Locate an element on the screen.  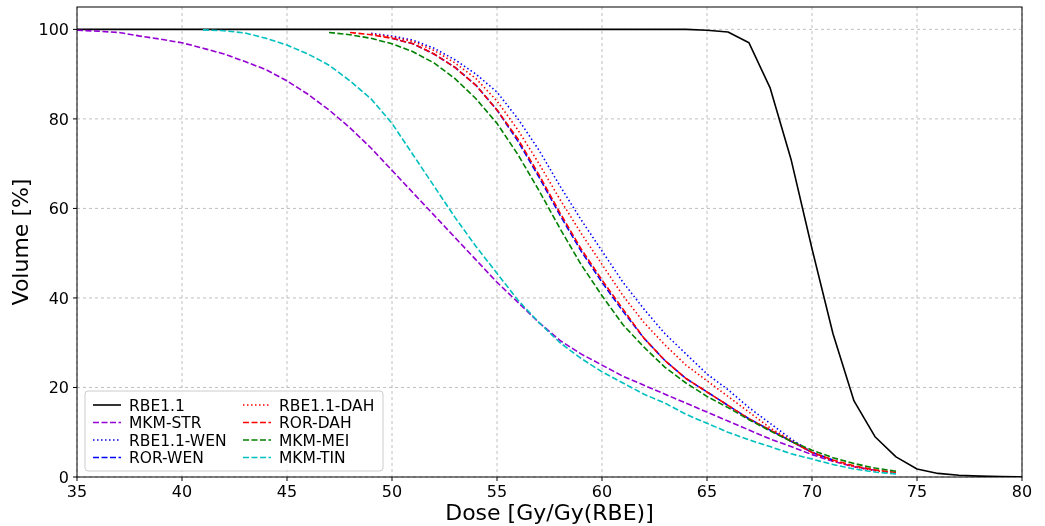
legend-label: ROR-WEN is located at coordinates (166, 458).